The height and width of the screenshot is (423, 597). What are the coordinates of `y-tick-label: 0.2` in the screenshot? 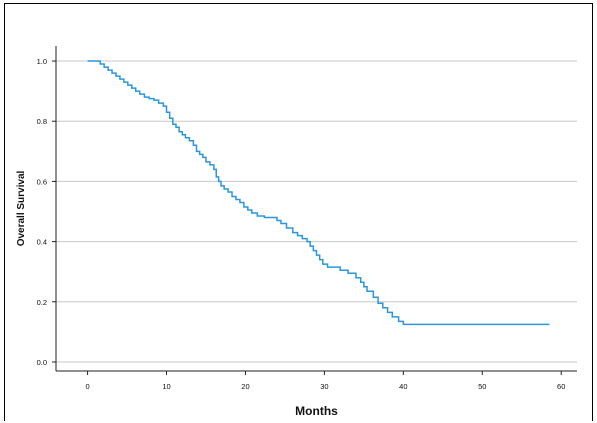 It's located at (42, 302).